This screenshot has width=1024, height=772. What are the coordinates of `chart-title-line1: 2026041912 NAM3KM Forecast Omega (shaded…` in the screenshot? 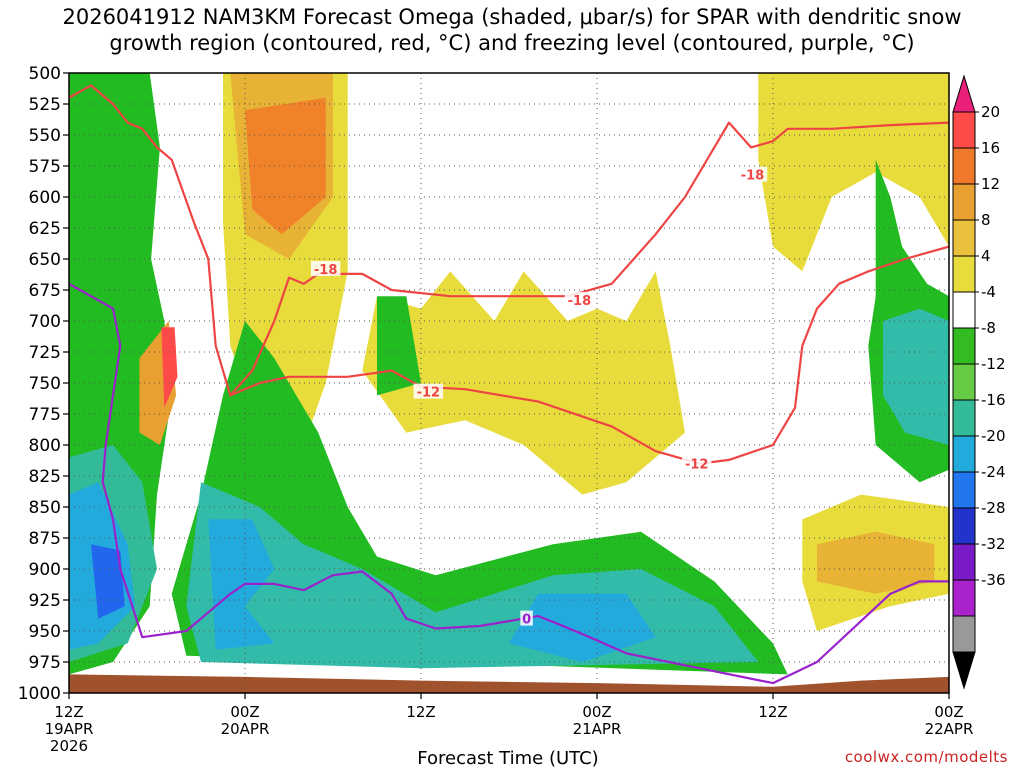 It's located at (511, 17).